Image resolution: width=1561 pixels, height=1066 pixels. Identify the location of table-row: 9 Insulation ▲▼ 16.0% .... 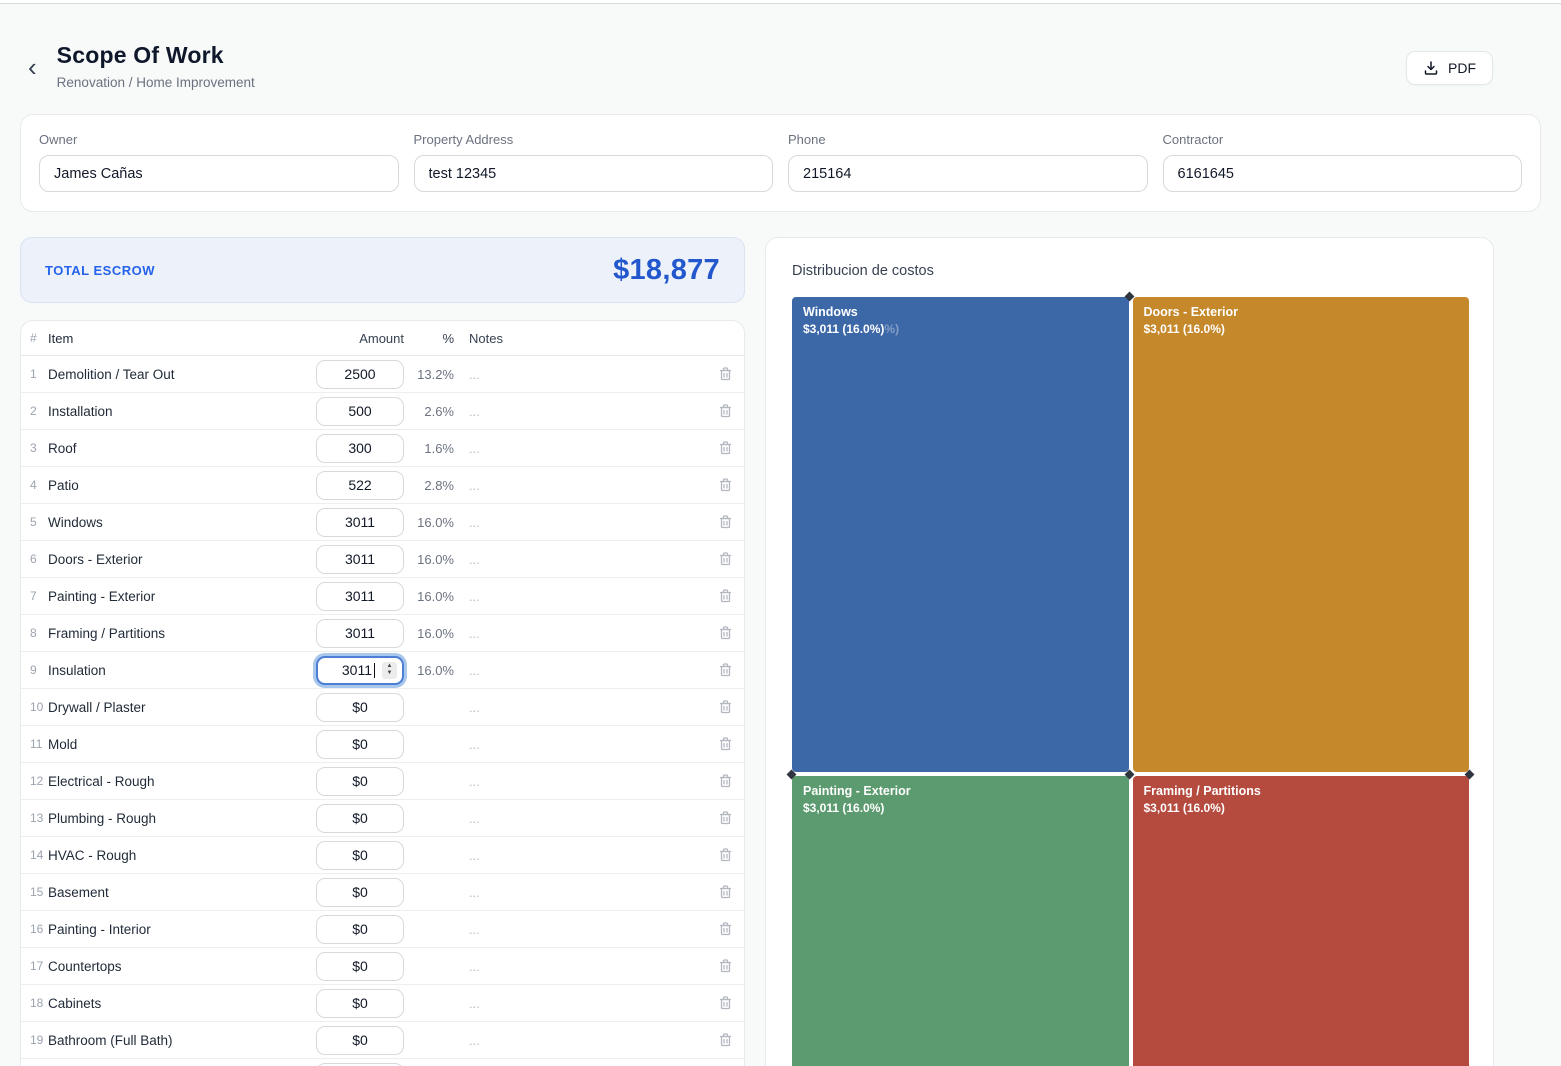
(382, 670).